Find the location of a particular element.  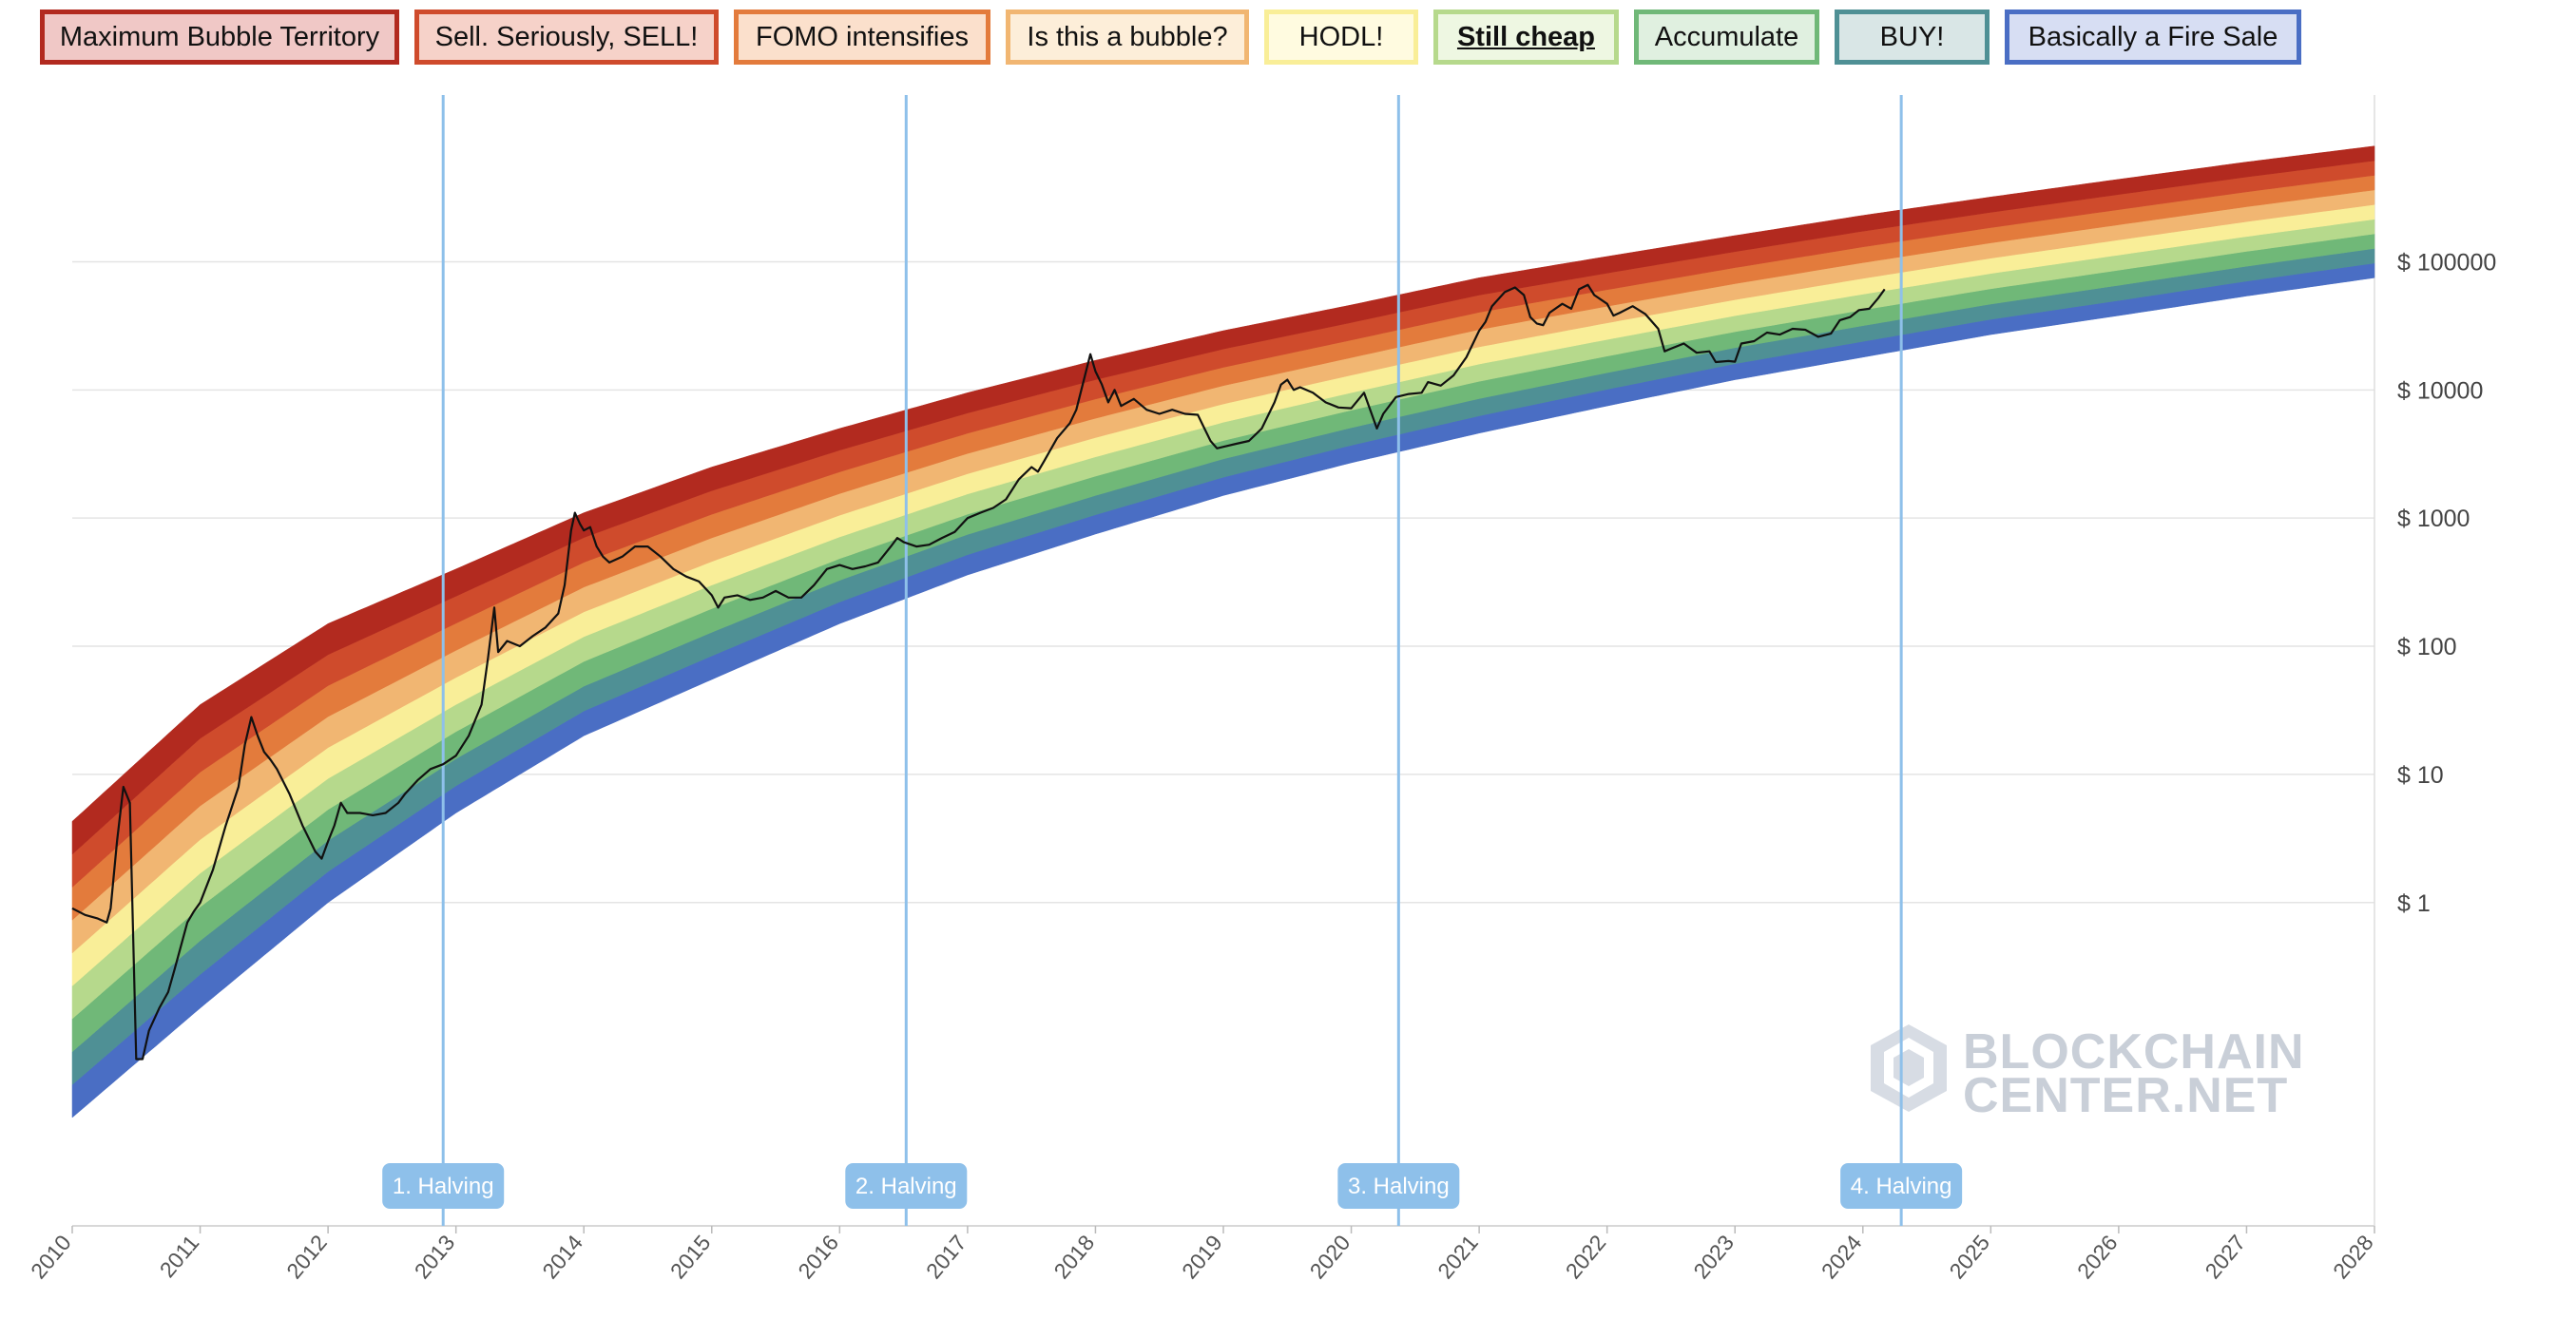

y-tick-label: $ 1 is located at coordinates (2414, 903).